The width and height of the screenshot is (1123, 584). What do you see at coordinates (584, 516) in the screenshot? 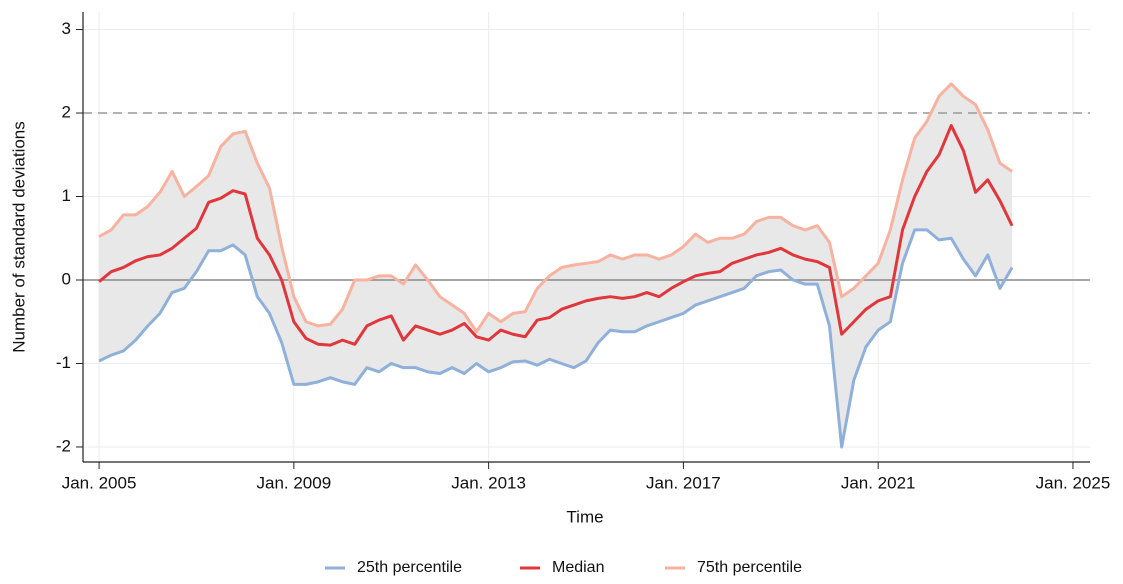
I see `x-axis-label: Time` at bounding box center [584, 516].